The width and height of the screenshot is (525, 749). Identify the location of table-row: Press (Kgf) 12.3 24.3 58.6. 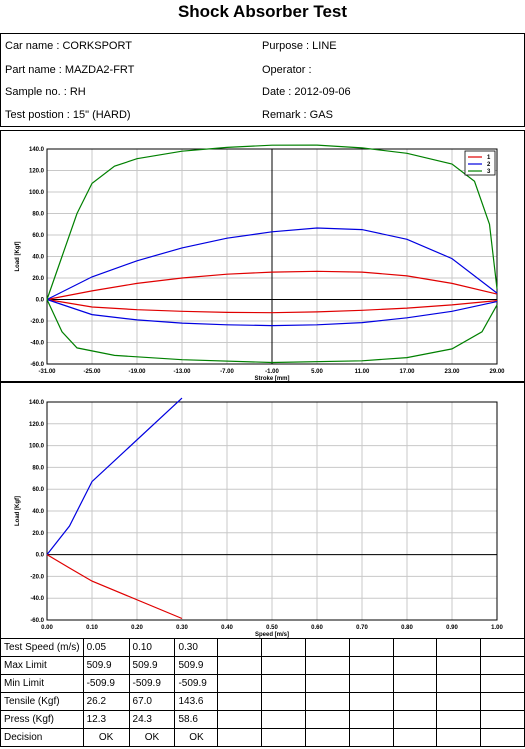
(262, 719).